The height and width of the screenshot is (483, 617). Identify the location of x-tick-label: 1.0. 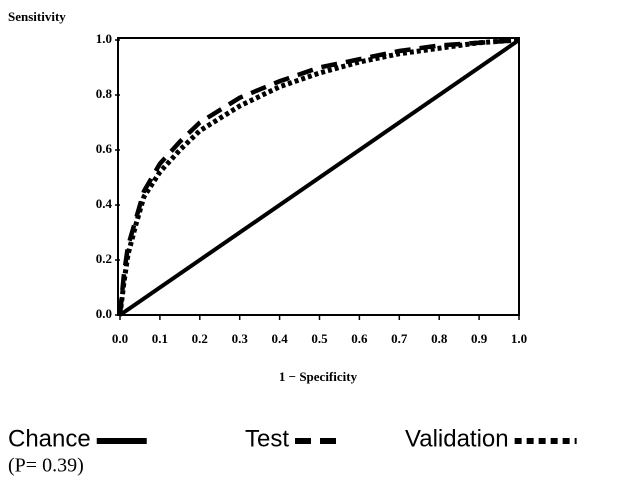
(519, 338).